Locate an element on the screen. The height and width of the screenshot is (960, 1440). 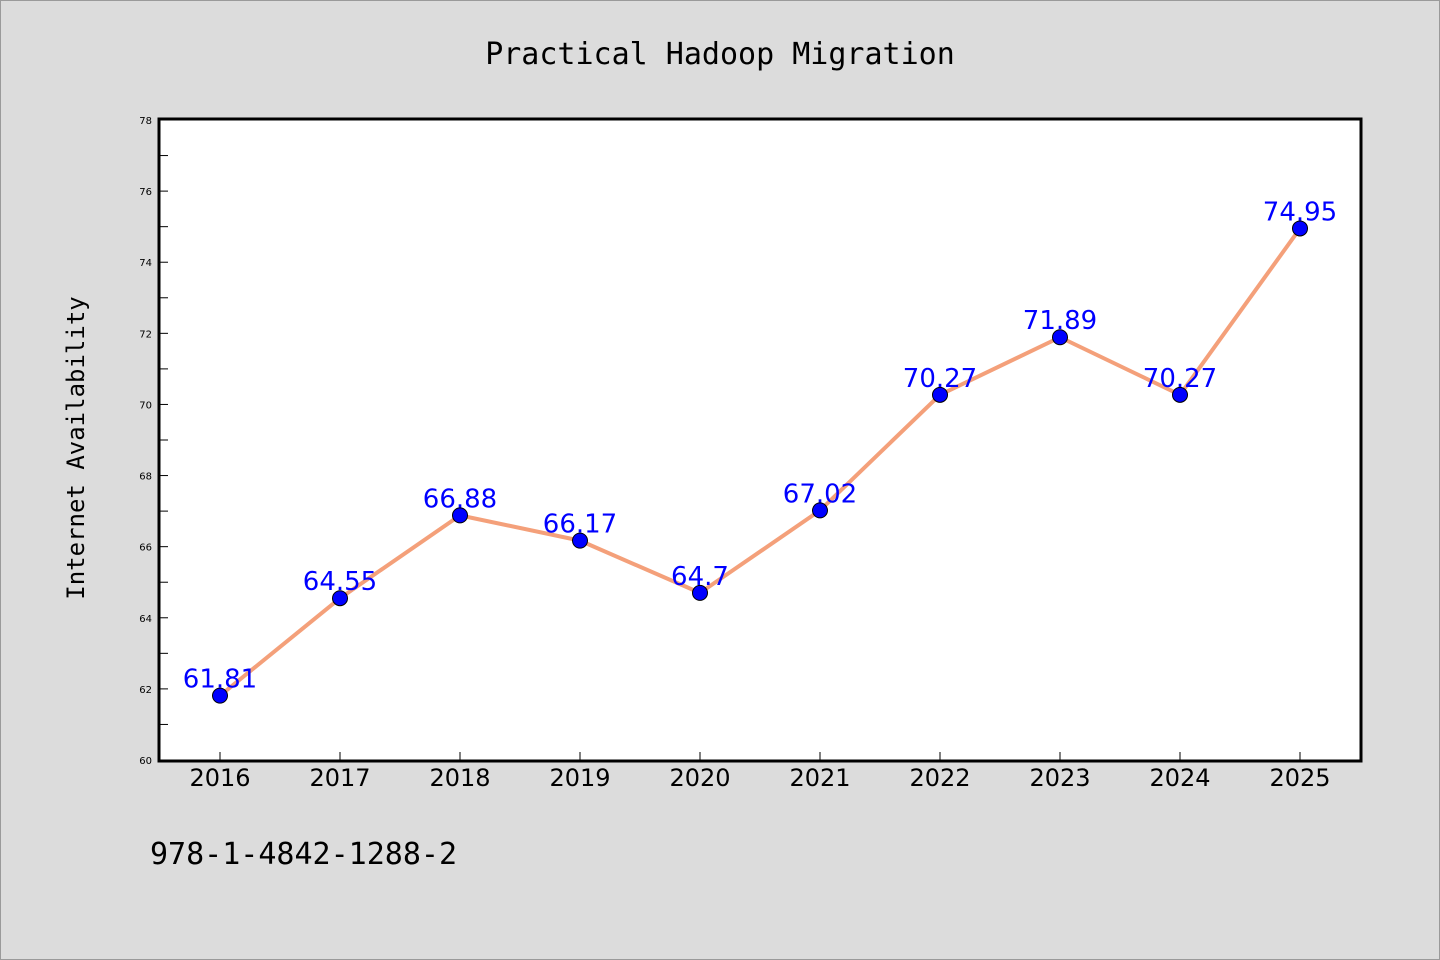
data-label: 61.81 is located at coordinates (220, 680).